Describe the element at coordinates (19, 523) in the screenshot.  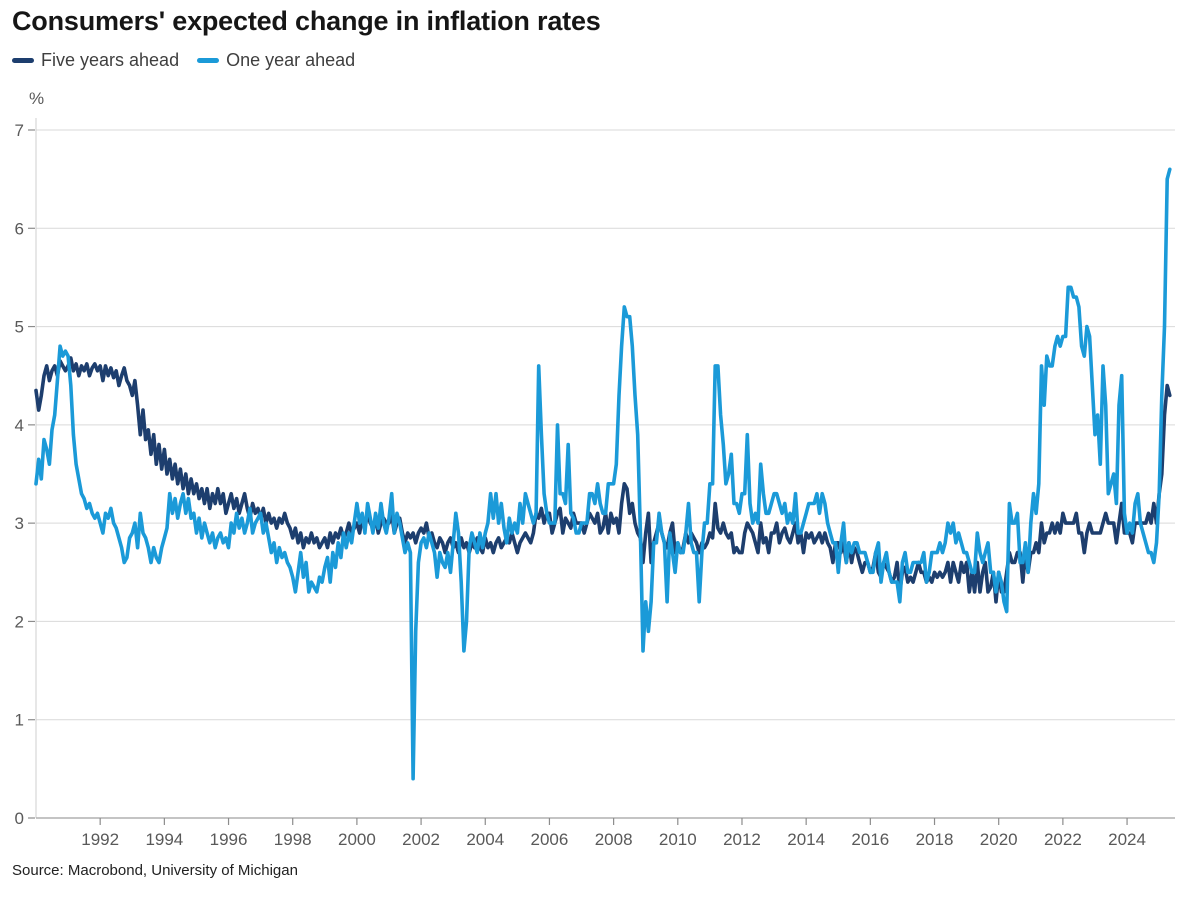
I see `y-tick-label: 3` at that location.